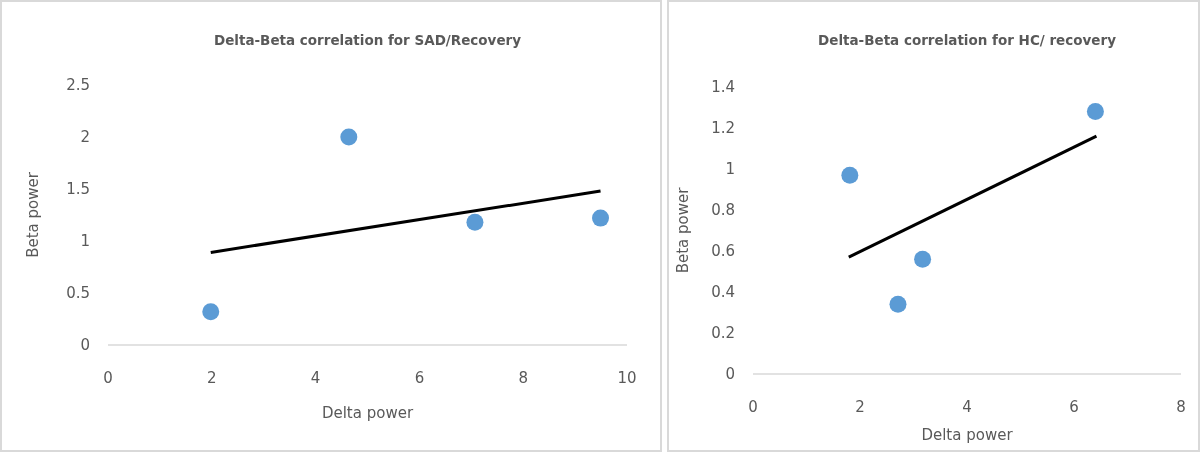 The image size is (1200, 452). What do you see at coordinates (967, 40) in the screenshot?
I see `chart-title: Delta-Beta correlation for HC/ recovery` at bounding box center [967, 40].